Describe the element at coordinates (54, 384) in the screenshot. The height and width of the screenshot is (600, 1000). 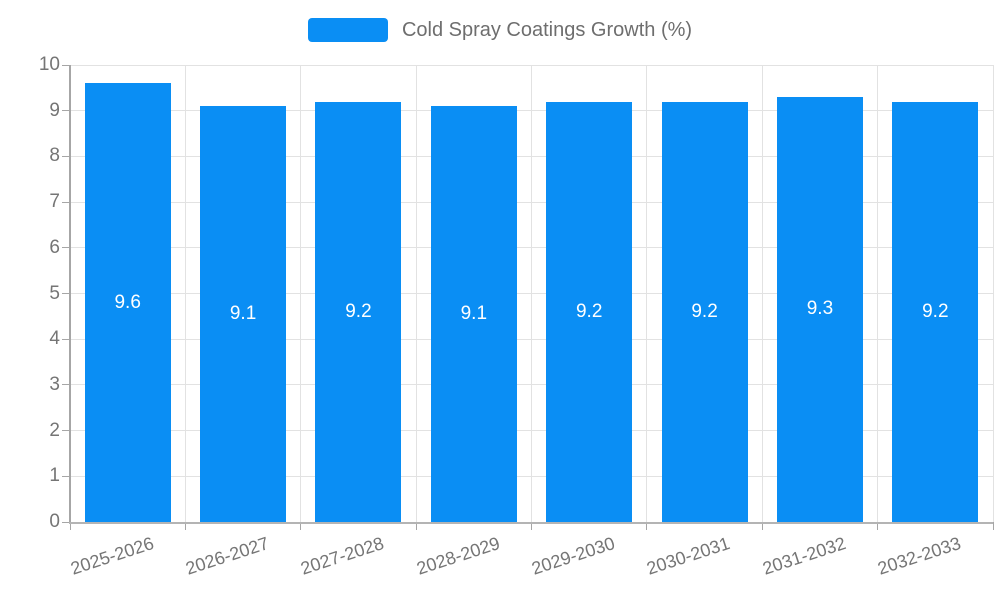
I see `y-tick-label: 3` at that location.